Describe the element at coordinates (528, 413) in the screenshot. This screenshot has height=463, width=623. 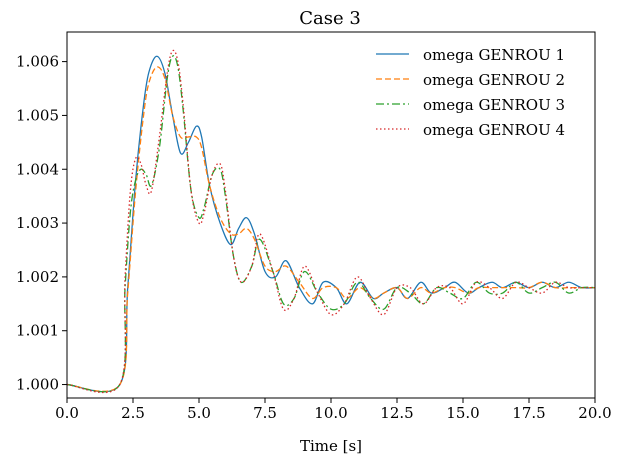
I see `x-tick-label: 17.5` at that location.